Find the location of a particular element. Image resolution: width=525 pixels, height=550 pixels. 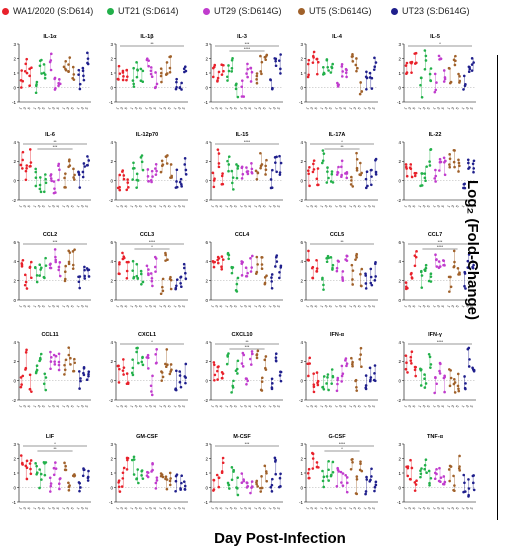

panel-title: CCL4 is located at coordinates (242, 235).